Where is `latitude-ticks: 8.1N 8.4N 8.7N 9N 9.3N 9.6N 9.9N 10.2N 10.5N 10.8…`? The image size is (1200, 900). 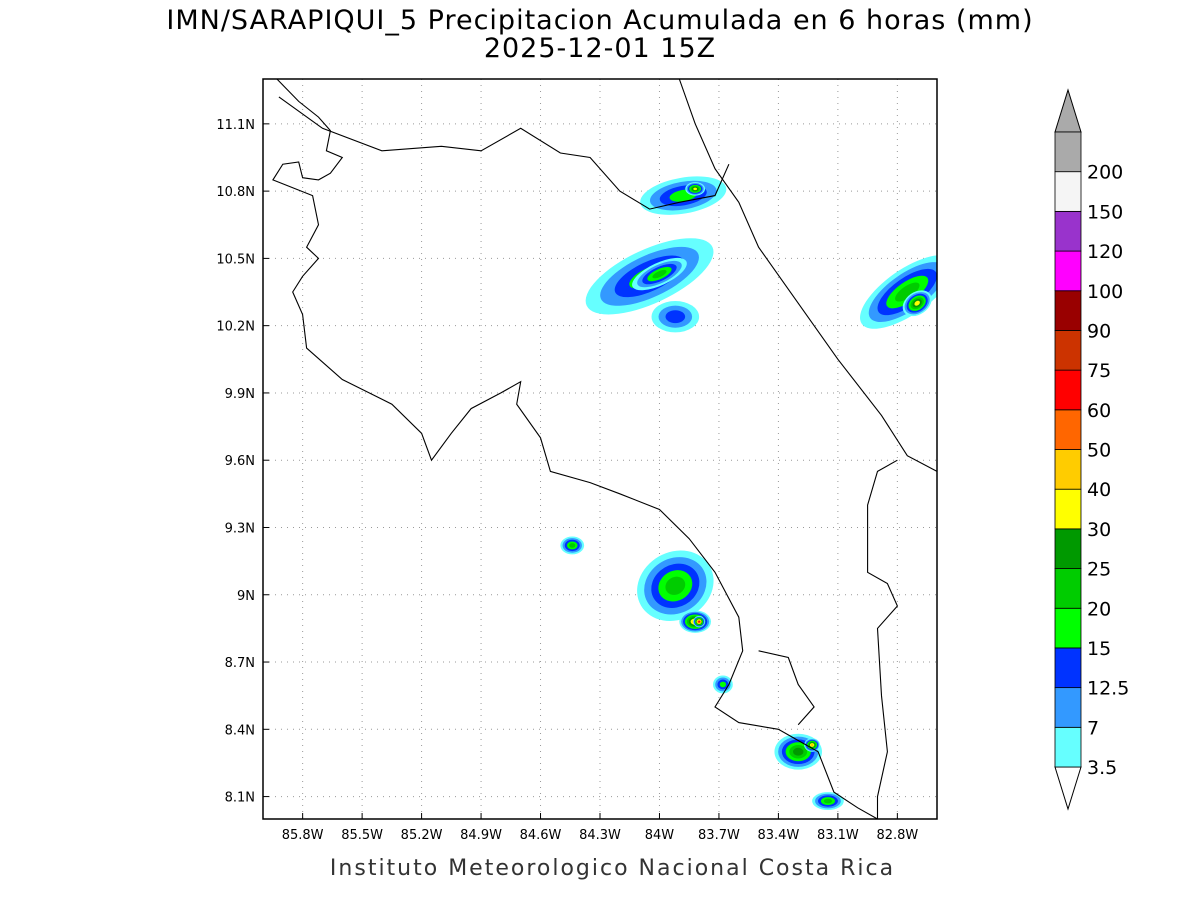
latitude-ticks: 8.1N 8.4N 8.7N 9N 9.3N 9.6N 9.9N 10.2N 10.5N 10.8… is located at coordinates (242, 462).